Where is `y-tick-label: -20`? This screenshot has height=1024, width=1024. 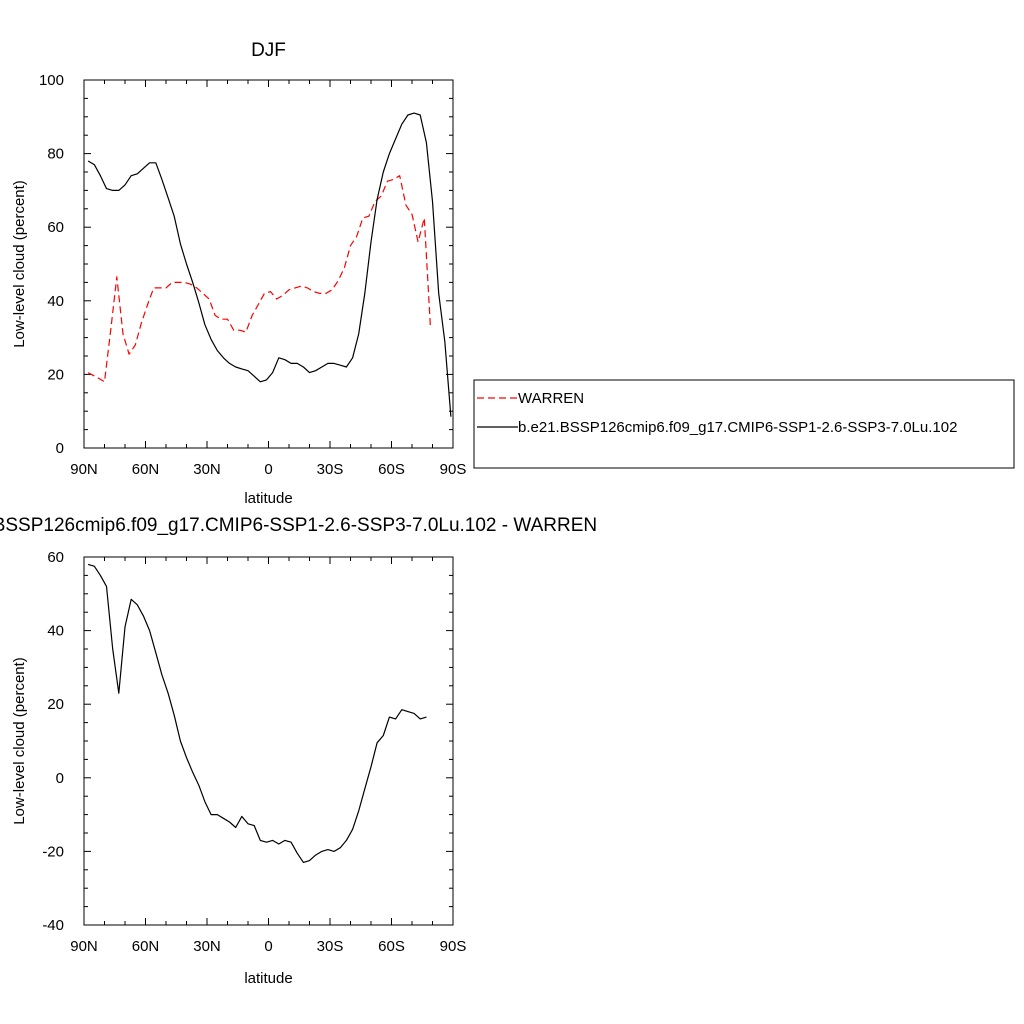 y-tick-label: -20 is located at coordinates (53, 851).